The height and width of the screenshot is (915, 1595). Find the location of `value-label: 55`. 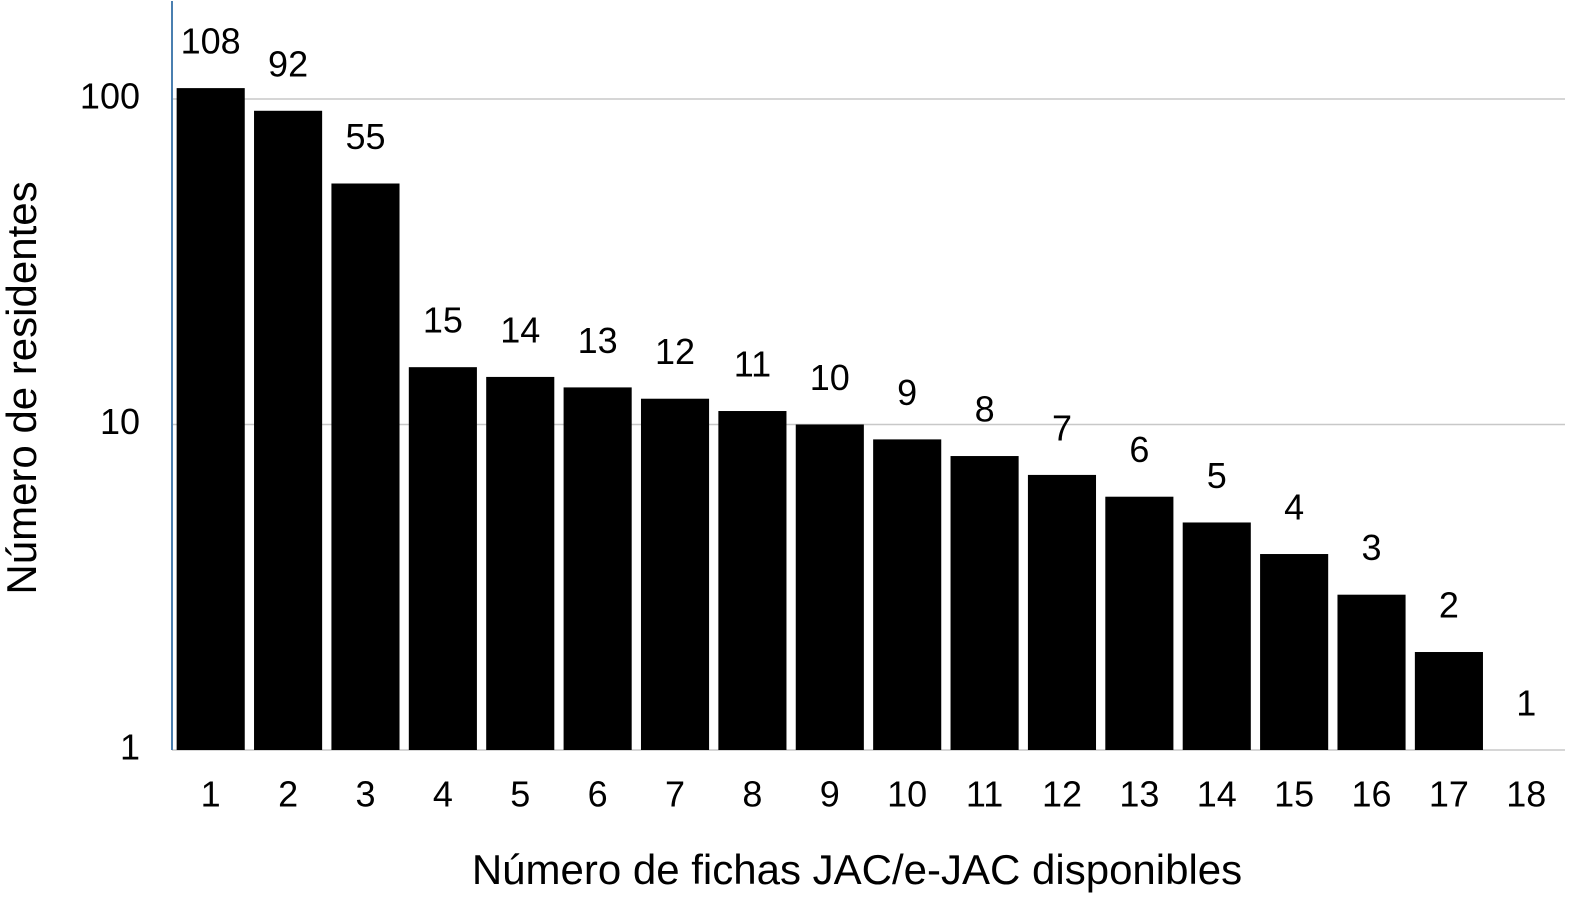

value-label: 55 is located at coordinates (365, 136).